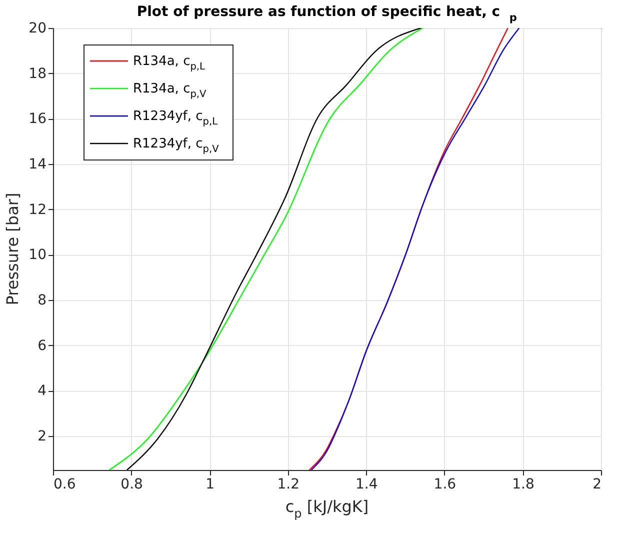 This screenshot has width=626, height=544. What do you see at coordinates (42, 391) in the screenshot?
I see `y-tick-label: 4` at bounding box center [42, 391].